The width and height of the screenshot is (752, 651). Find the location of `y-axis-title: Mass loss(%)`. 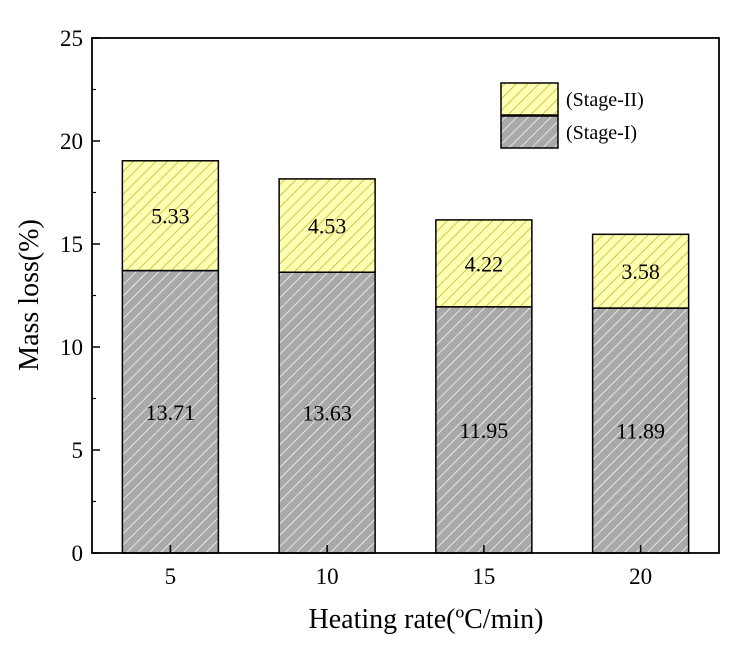

y-axis-title: Mass loss(%) is located at coordinates (29, 295).